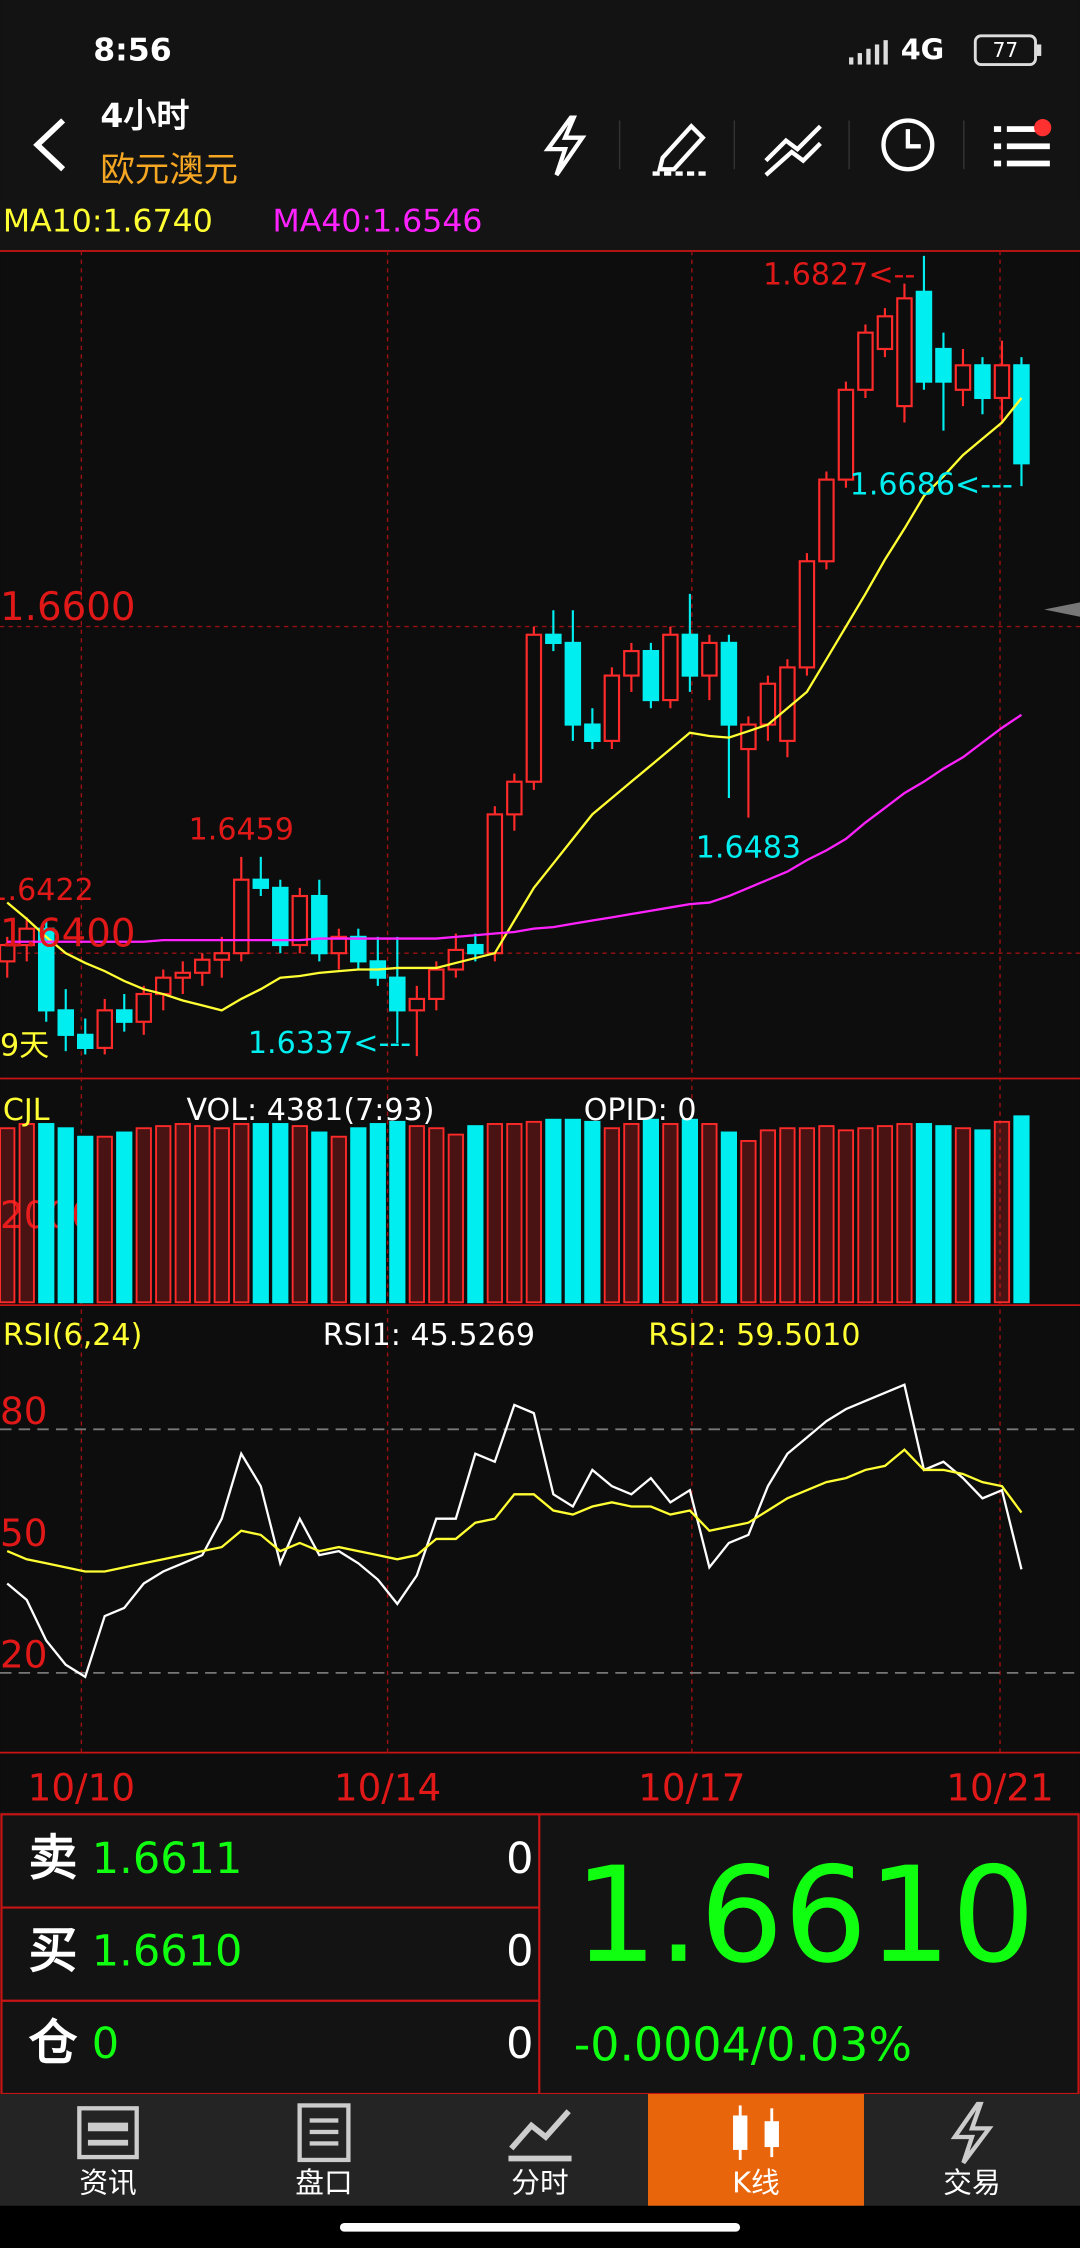  Describe the element at coordinates (132, 51) in the screenshot. I see `status-time: 8:56` at that location.